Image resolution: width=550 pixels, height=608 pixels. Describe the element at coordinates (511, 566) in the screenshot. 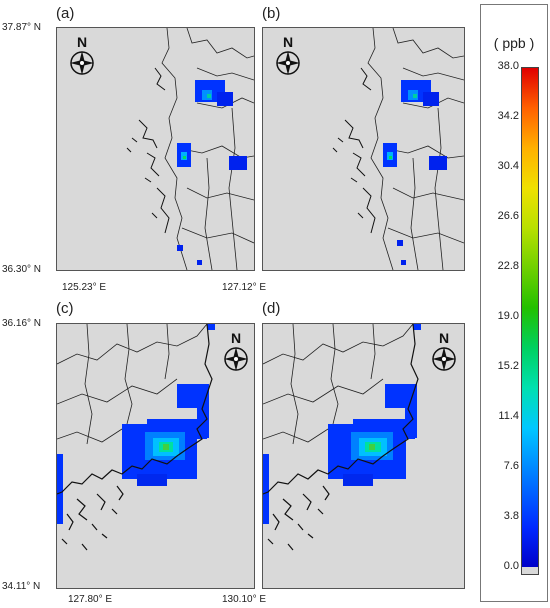

I see `colorbar-tick-label: 0.0` at that location.